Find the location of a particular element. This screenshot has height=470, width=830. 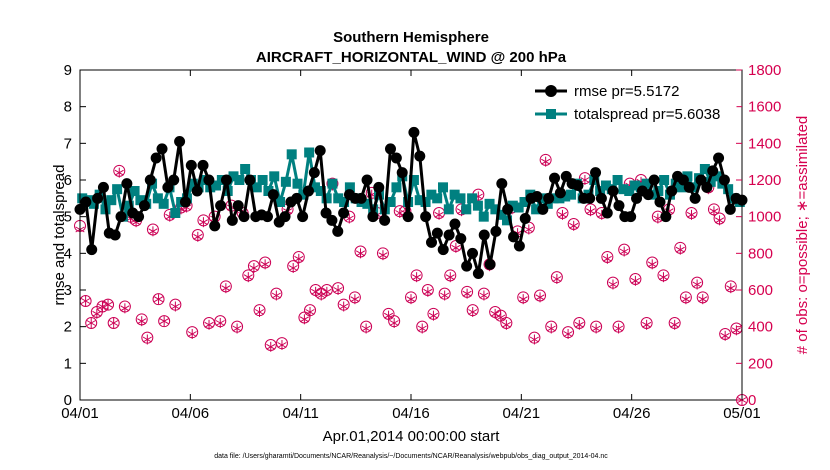

y2-tick-label: 0 is located at coordinates (752, 400).